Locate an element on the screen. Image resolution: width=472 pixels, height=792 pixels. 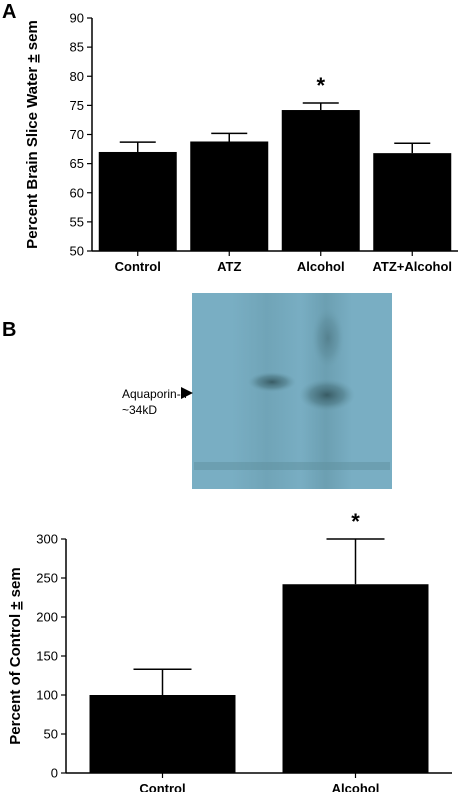
y-tick-label: 75 is located at coordinates (77, 105).